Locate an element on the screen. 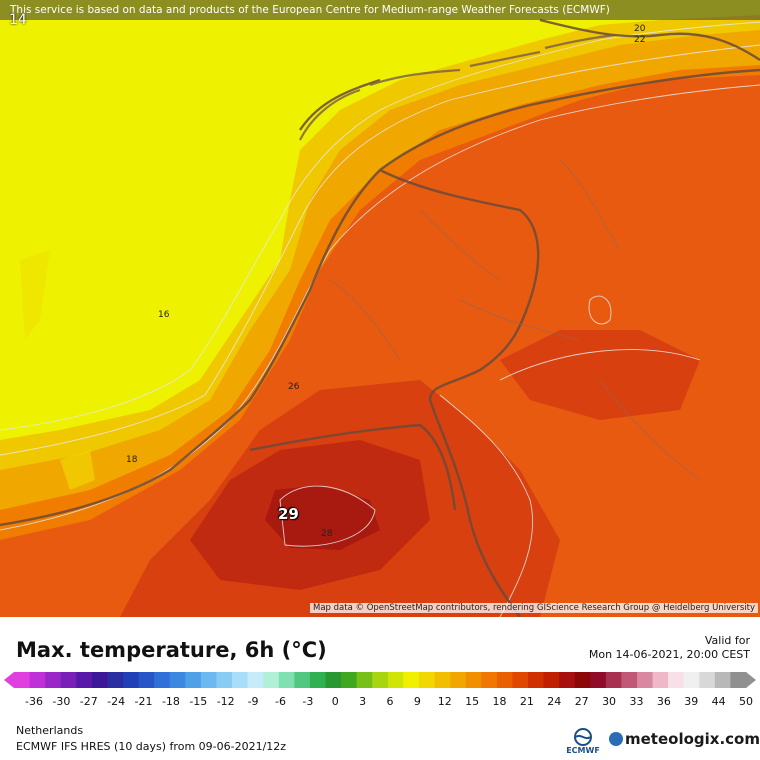 This screenshot has height=760, width=760. scale-tick-label: 18 is located at coordinates (500, 701).